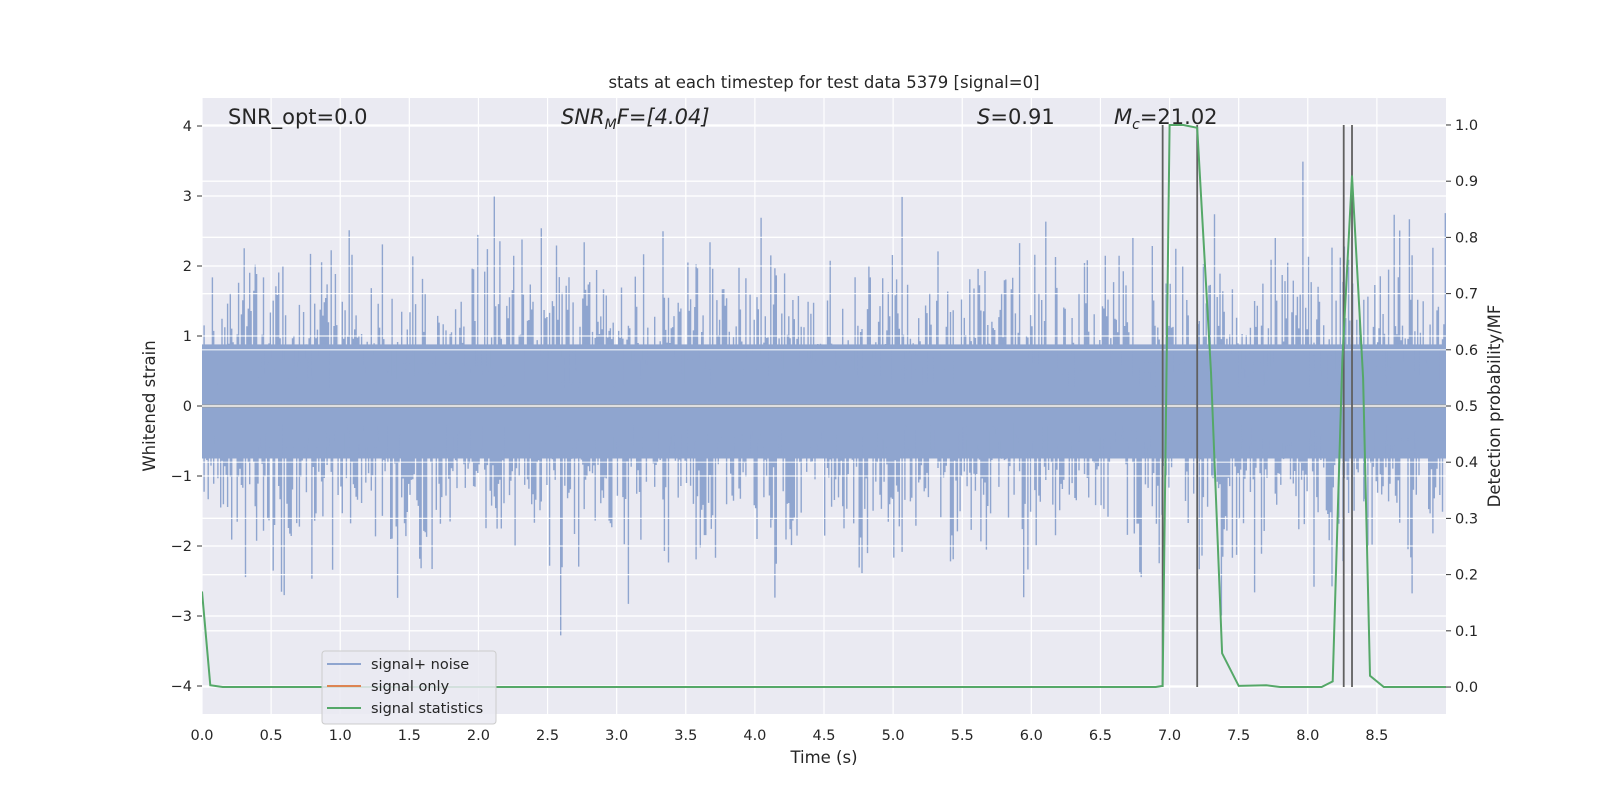  Describe the element at coordinates (1466, 576) in the screenshot. I see `y-tick-label-right: 0.2` at that location.